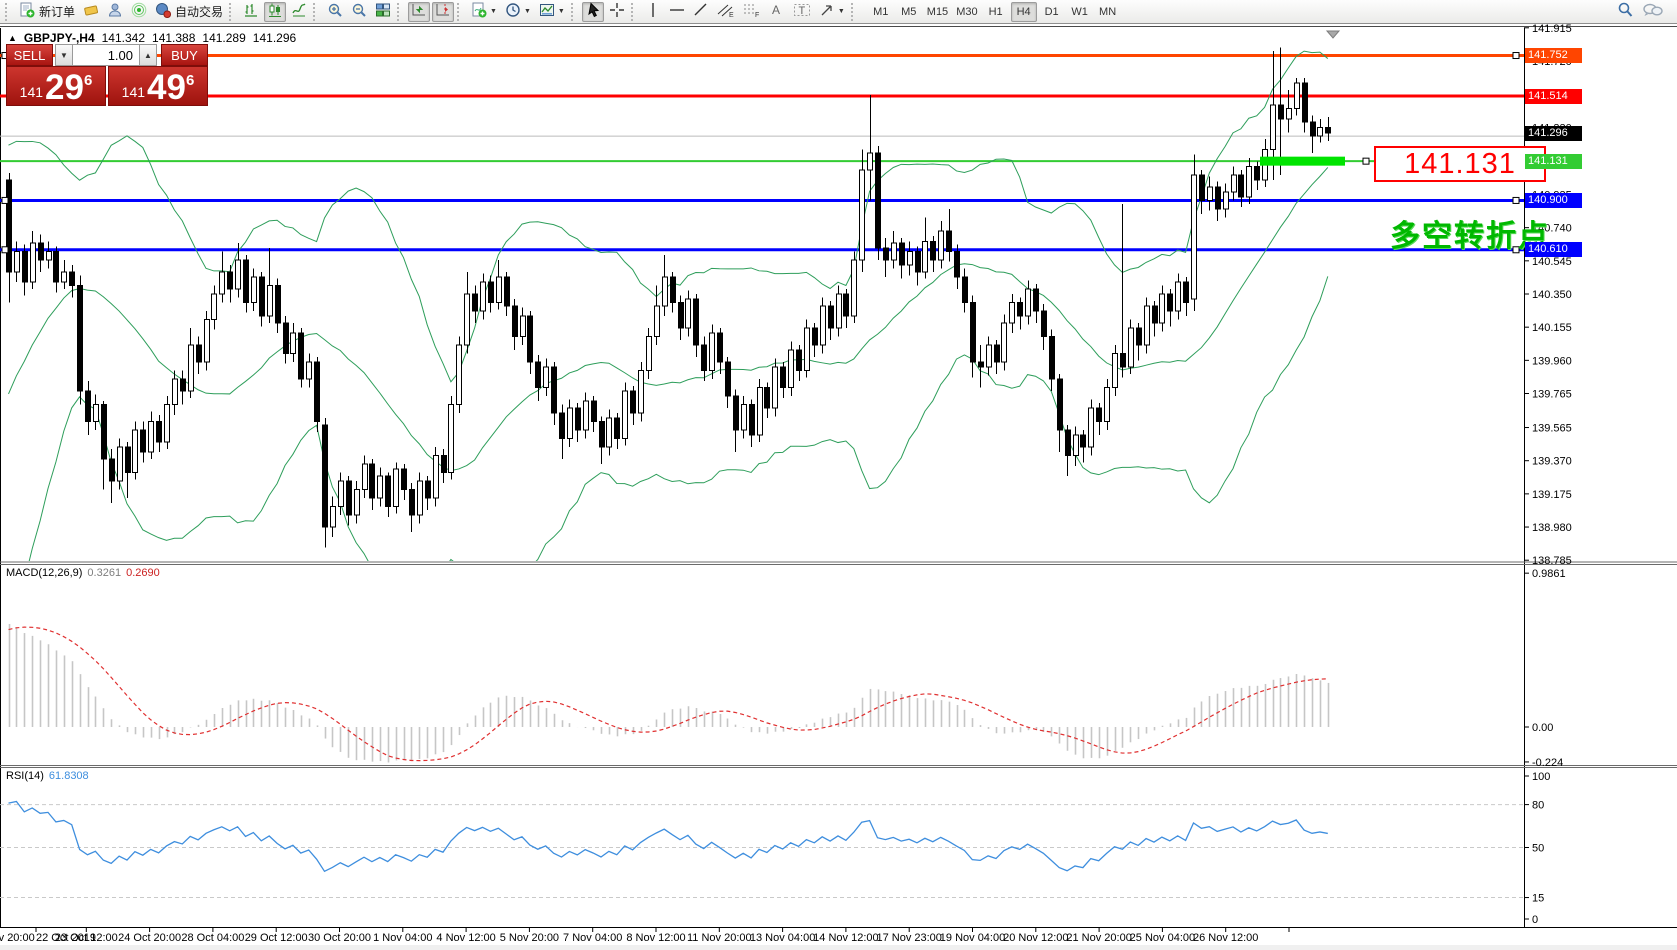 Image resolution: width=1677 pixels, height=950 pixels. I want to click on channel-icon: E, so click(726, 11).